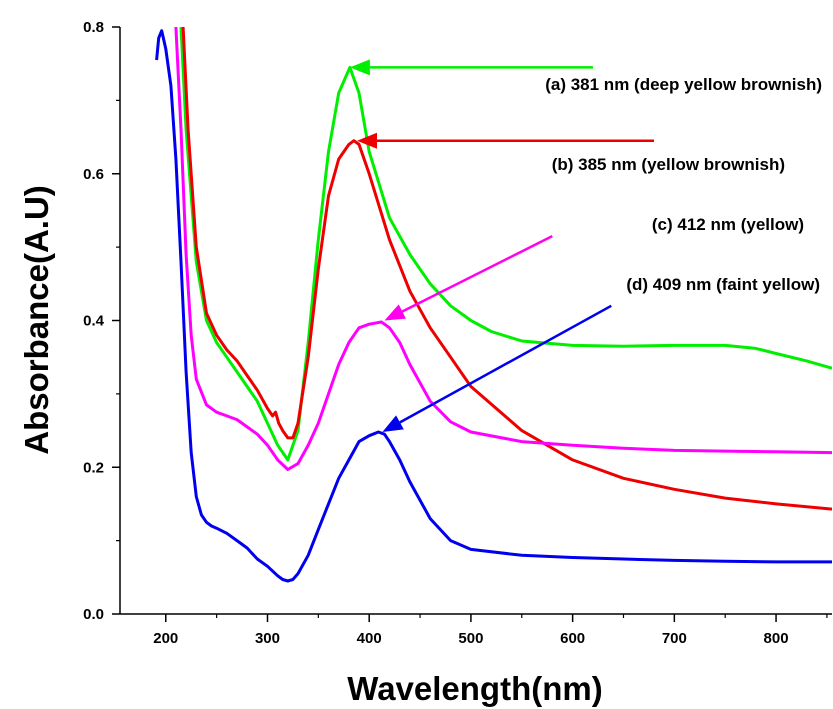 This screenshot has height=709, width=833. Describe the element at coordinates (572, 638) in the screenshot. I see `x-tick-label: 600` at that location.